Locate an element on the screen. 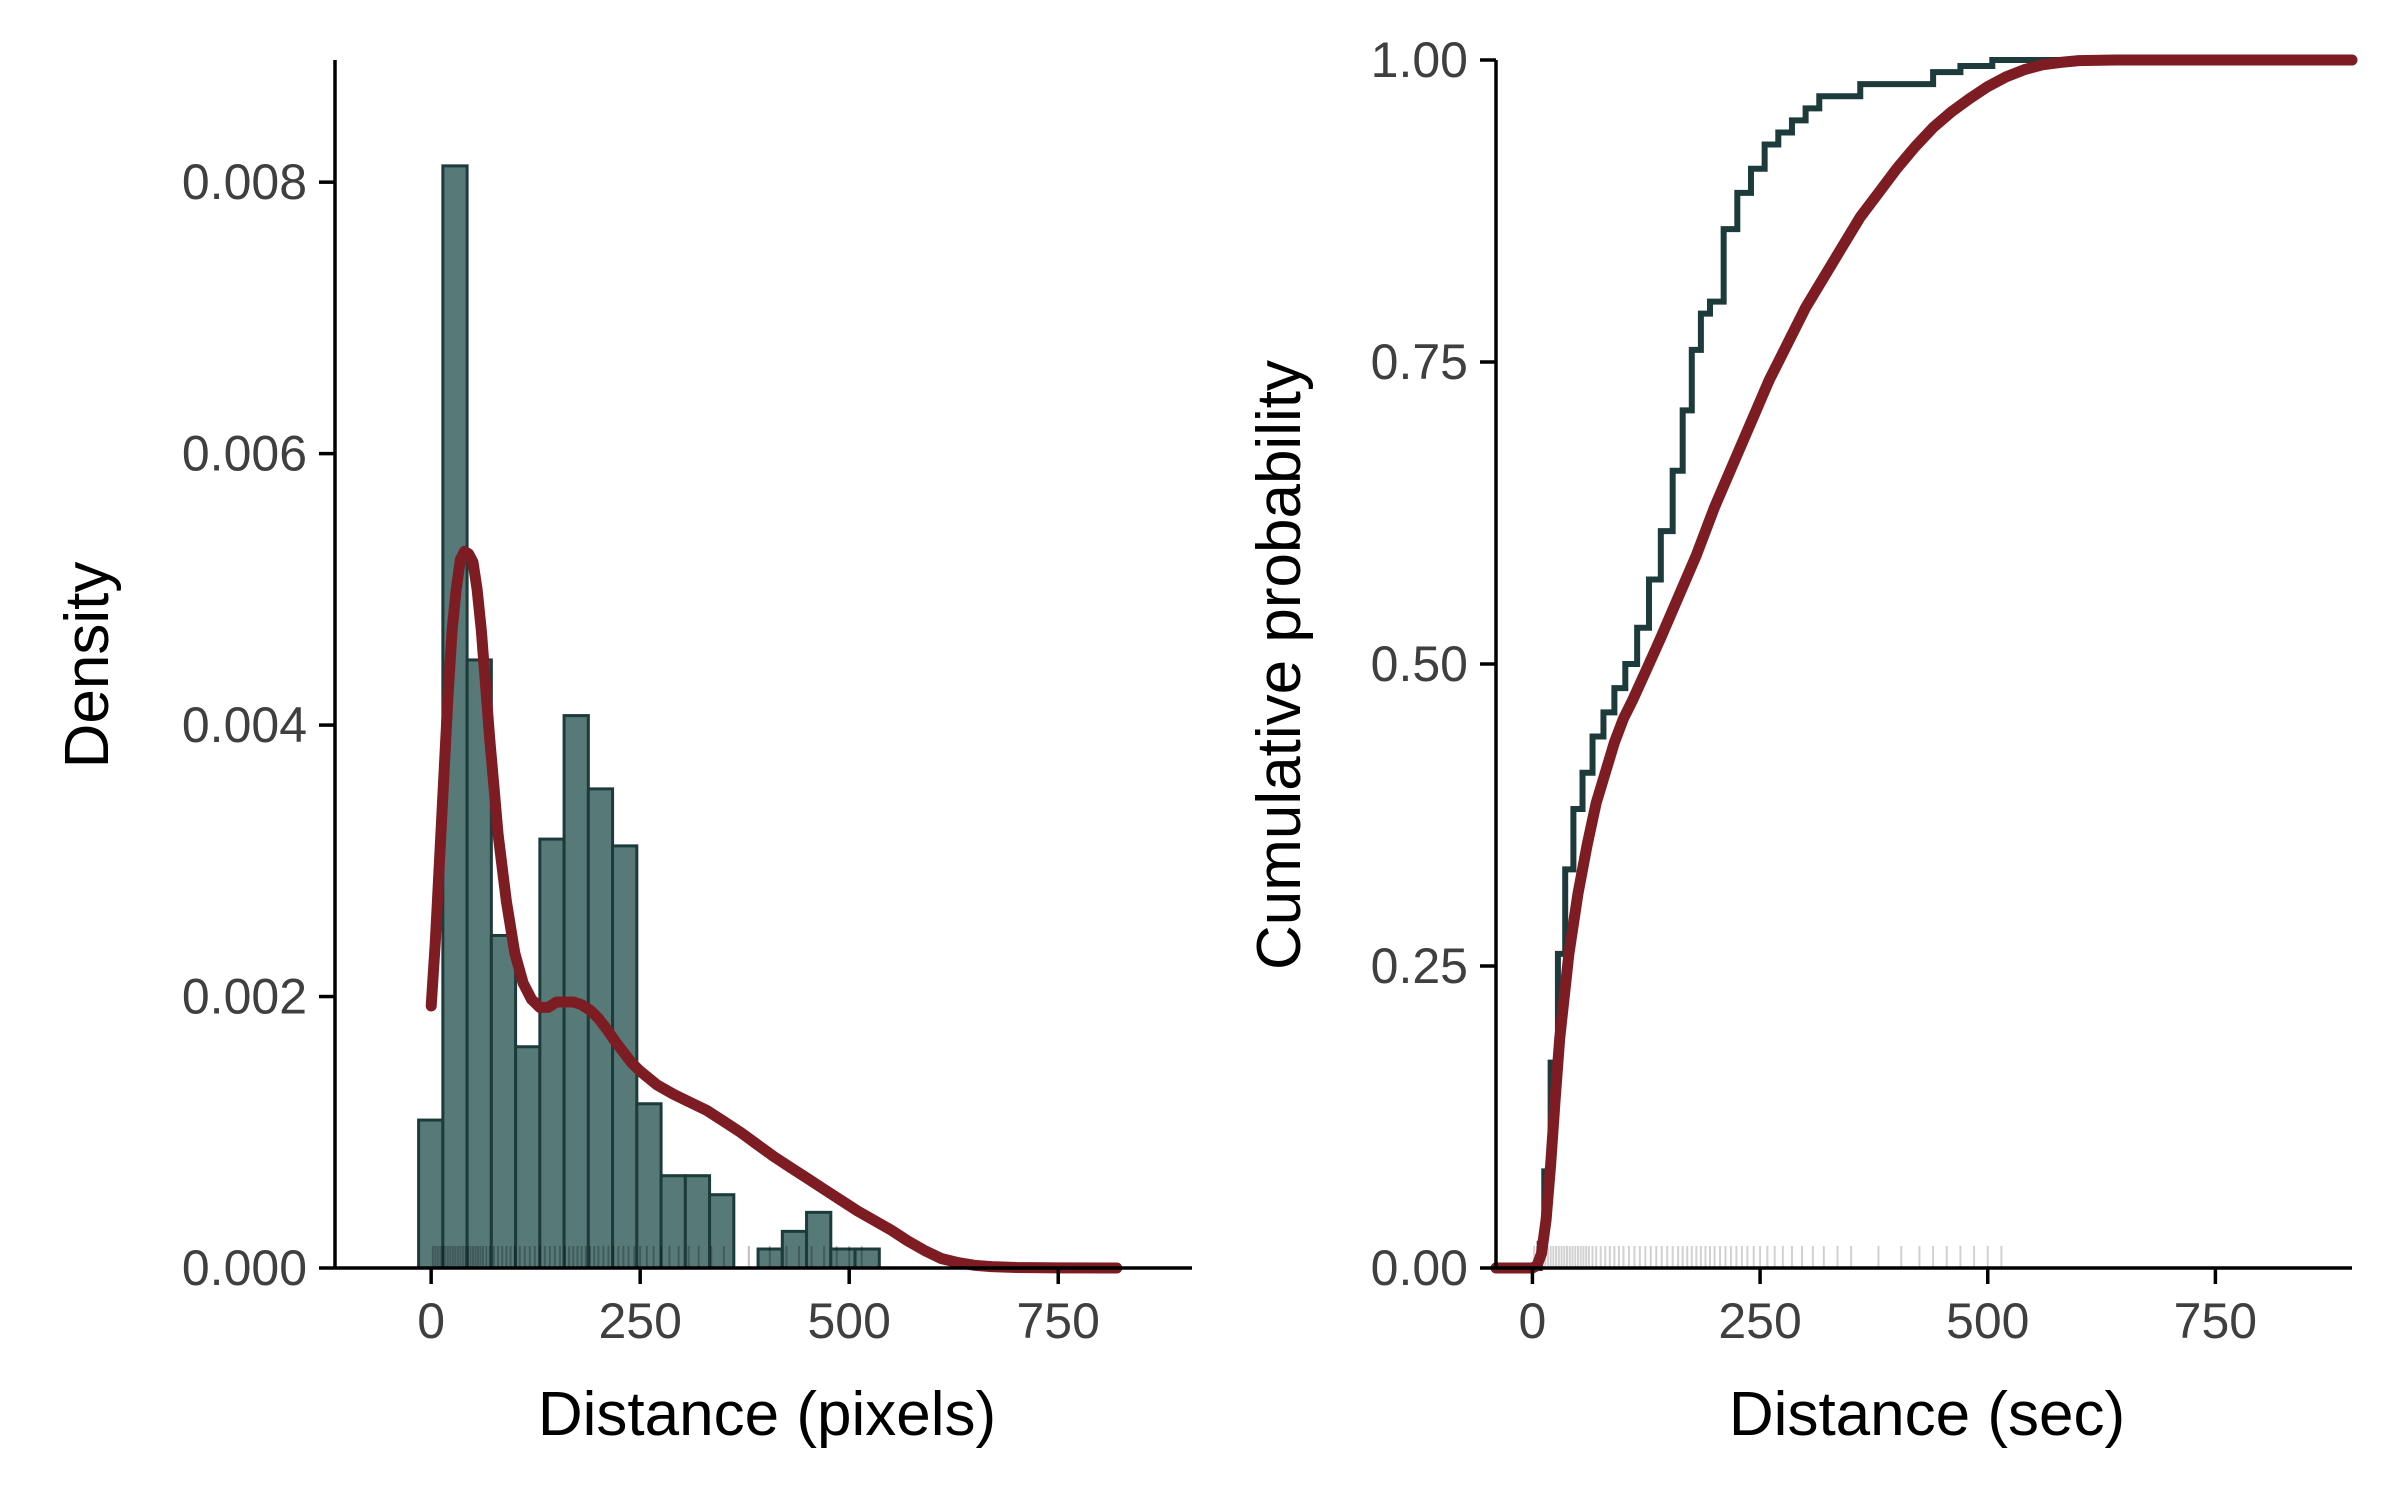 Image resolution: width=2400 pixels, height=1500 pixels. right-x-tick-label: 0 is located at coordinates (1533, 1321).